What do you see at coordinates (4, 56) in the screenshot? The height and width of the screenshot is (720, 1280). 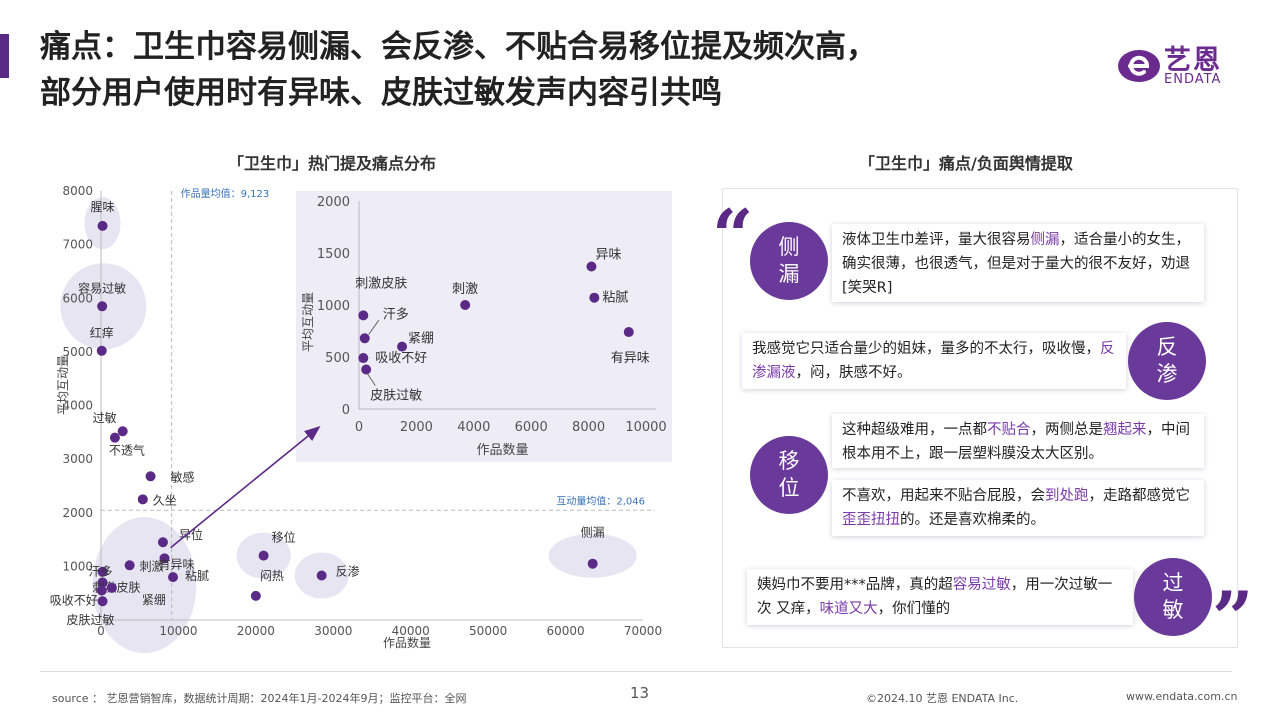 I see `title-accent-bar` at bounding box center [4, 56].